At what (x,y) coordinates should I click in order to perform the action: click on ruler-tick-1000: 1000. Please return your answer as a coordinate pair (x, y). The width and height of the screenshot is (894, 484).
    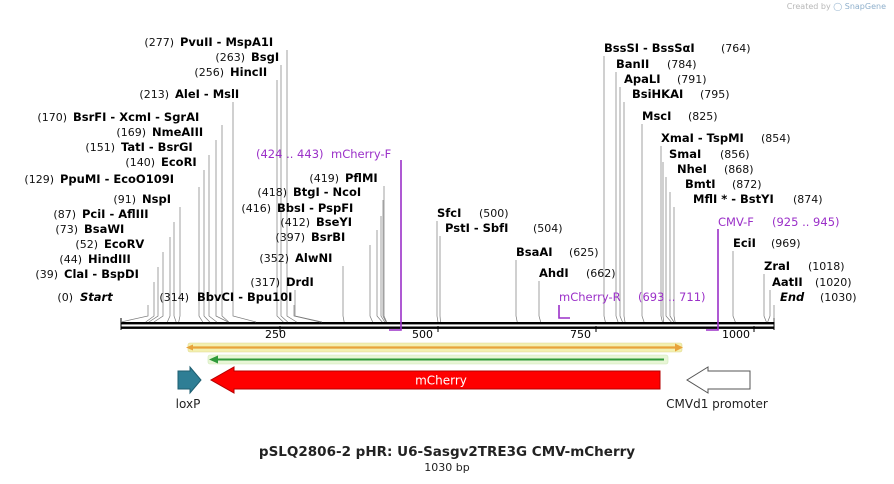
    Looking at the image, I should click on (738, 333).